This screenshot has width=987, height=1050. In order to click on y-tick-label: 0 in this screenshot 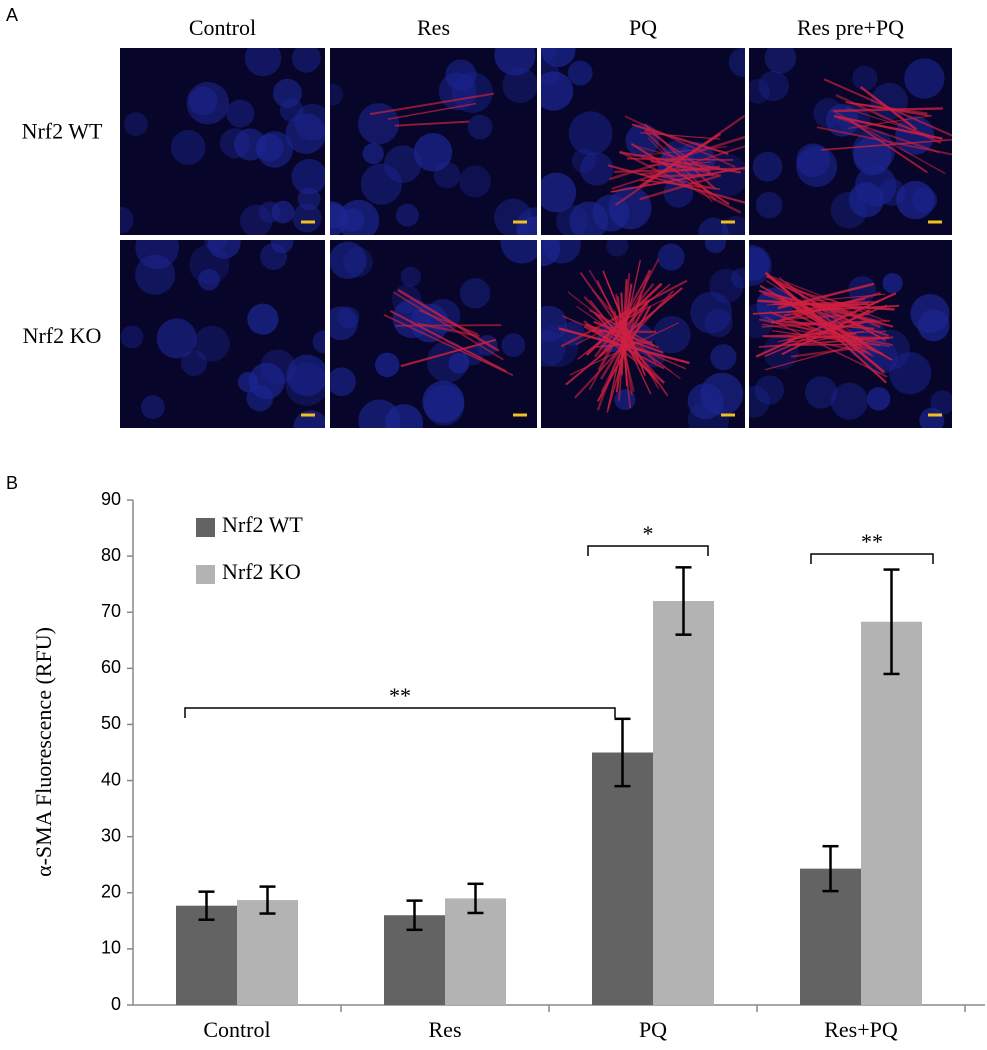, I will do `click(116, 1004)`.